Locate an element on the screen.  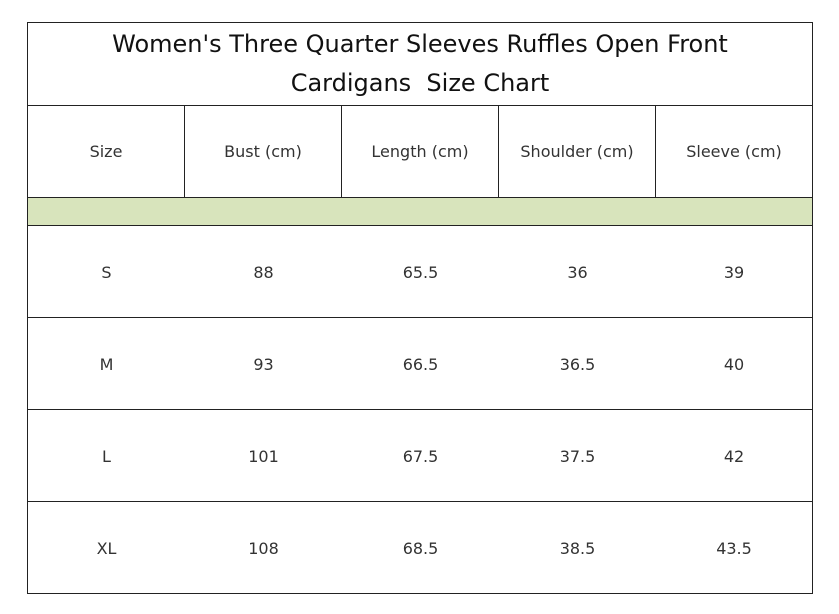
cell-shoulder: 36.5 is located at coordinates (577, 364).